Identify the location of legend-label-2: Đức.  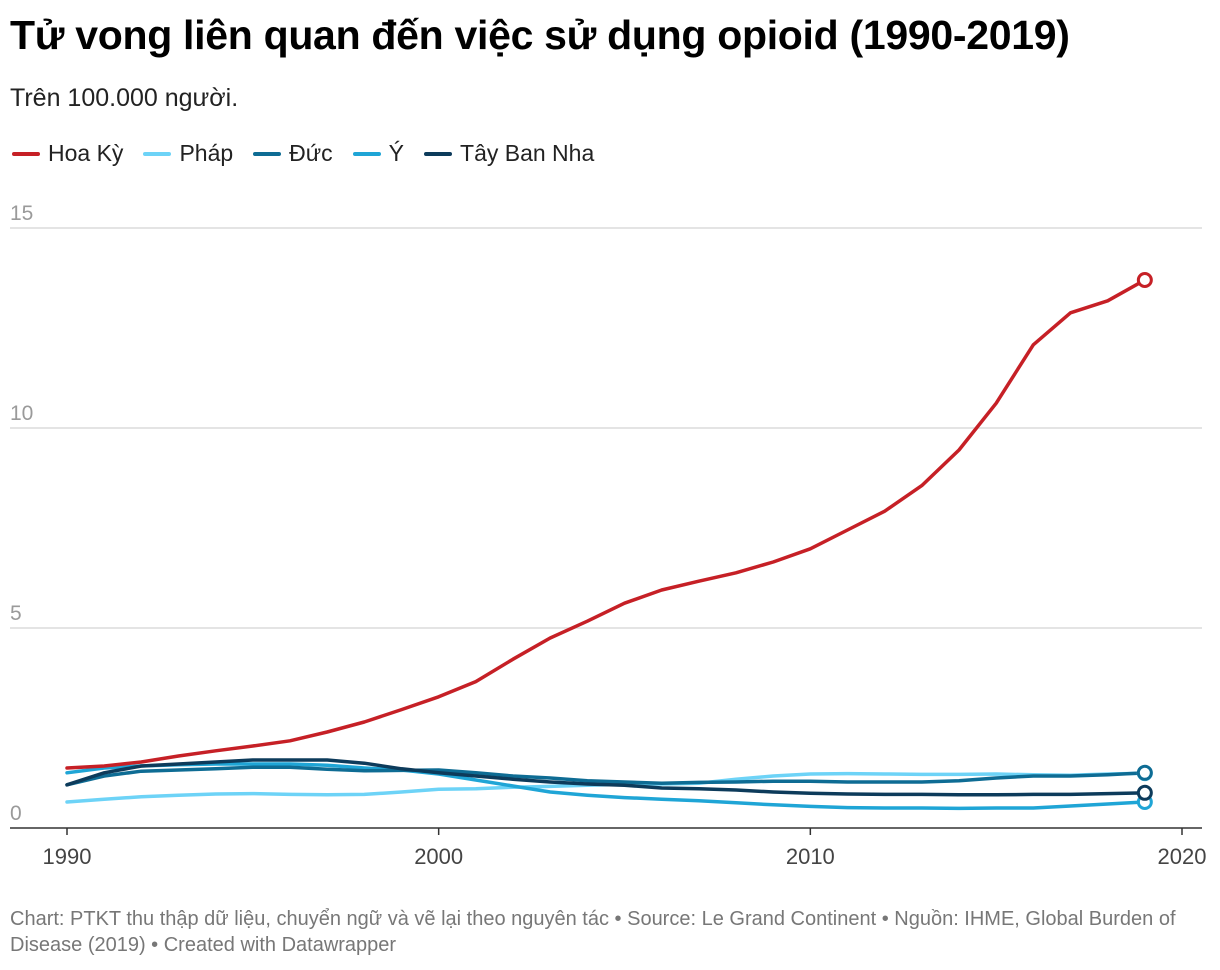
(311, 153).